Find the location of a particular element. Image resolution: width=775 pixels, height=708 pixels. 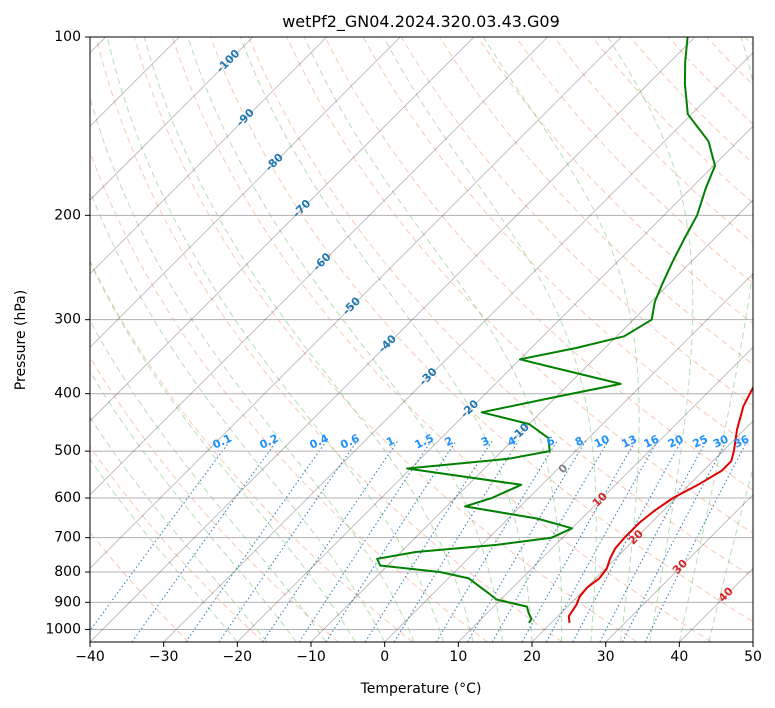

x-tick-label: −30 is located at coordinates (164, 657).